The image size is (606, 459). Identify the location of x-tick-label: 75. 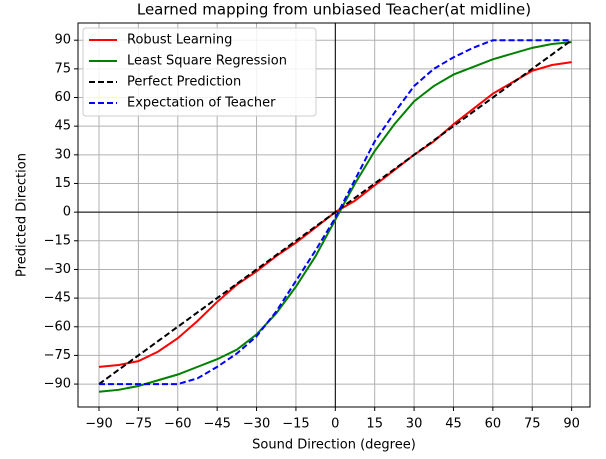
(532, 424).